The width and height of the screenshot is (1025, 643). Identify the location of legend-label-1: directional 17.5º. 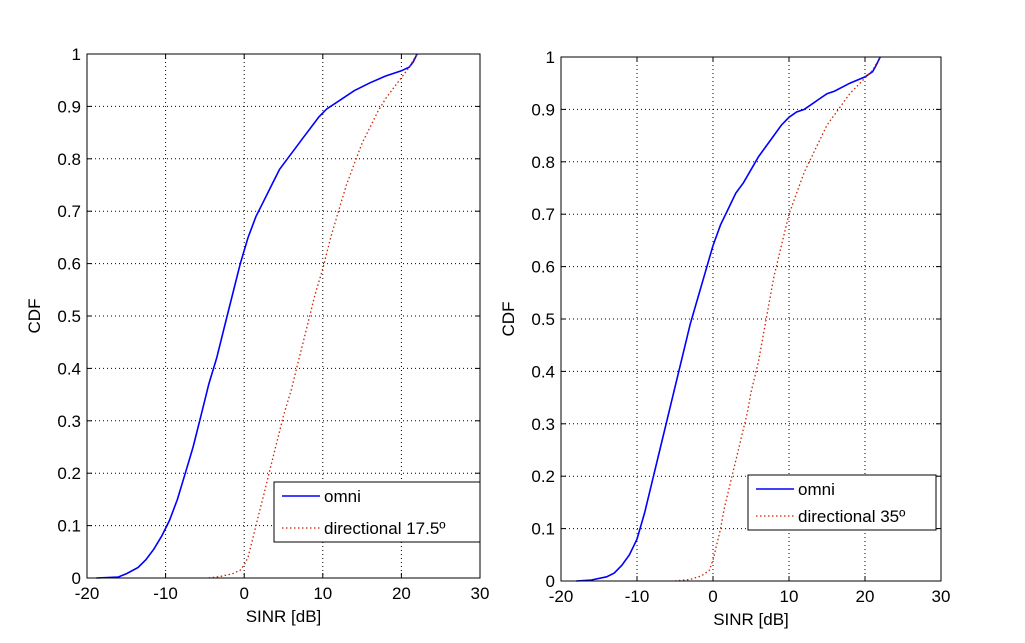
(385, 528).